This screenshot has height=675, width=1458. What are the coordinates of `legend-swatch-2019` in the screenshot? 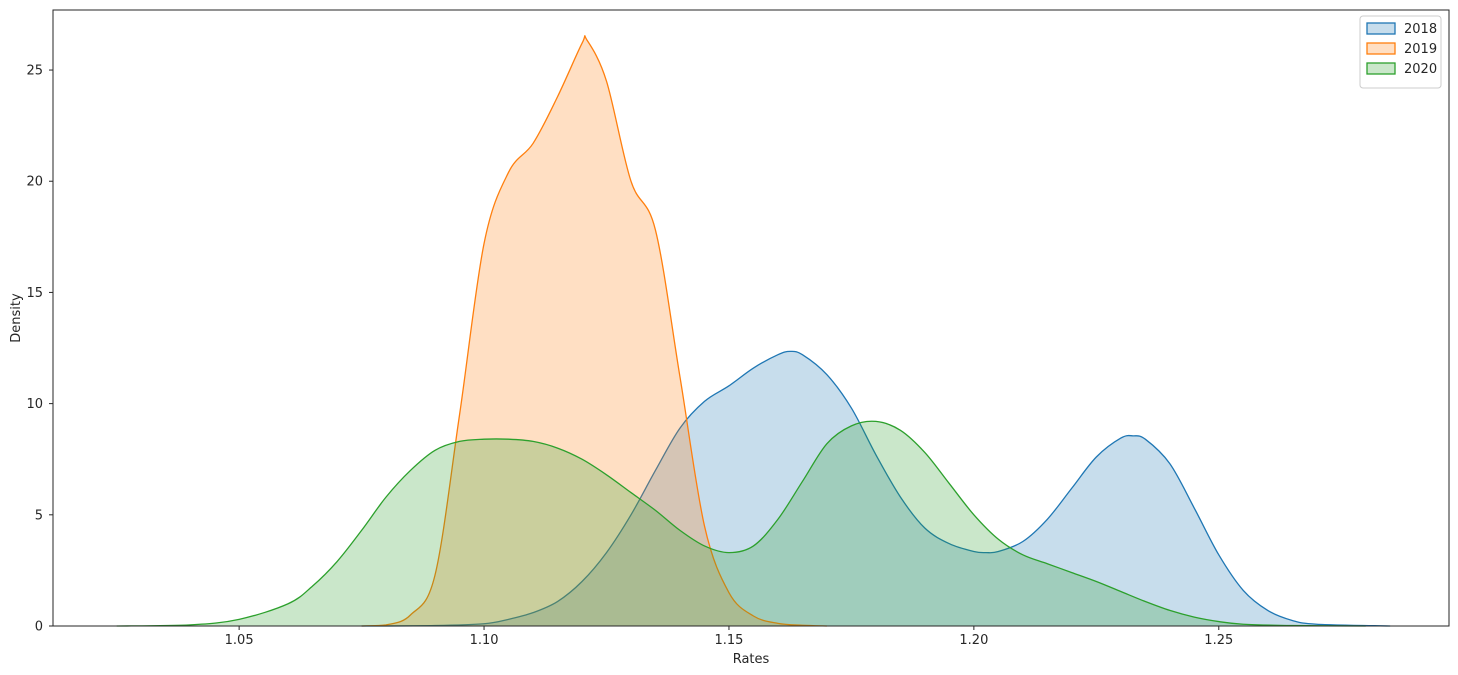 It's located at (1381, 48).